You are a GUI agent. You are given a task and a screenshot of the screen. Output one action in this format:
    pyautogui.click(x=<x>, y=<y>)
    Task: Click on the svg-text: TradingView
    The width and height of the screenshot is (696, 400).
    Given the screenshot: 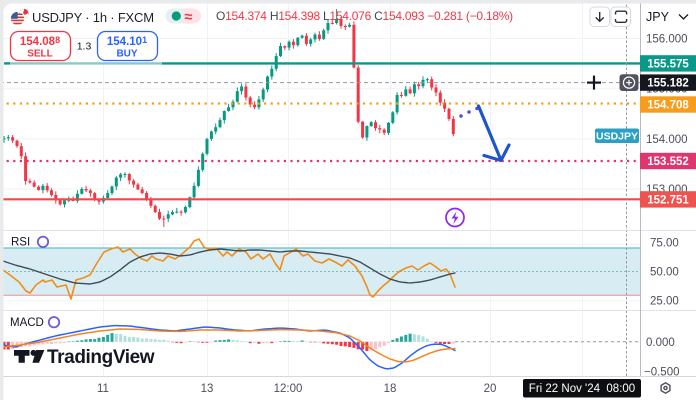 What is the action you would take?
    pyautogui.click(x=101, y=357)
    